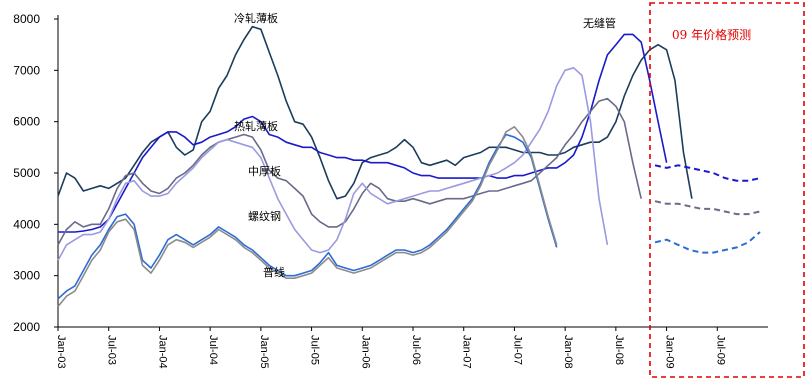 This screenshot has height=380, width=807. Describe the element at coordinates (26, 122) in the screenshot. I see `y-tick-label: 6000` at that location.